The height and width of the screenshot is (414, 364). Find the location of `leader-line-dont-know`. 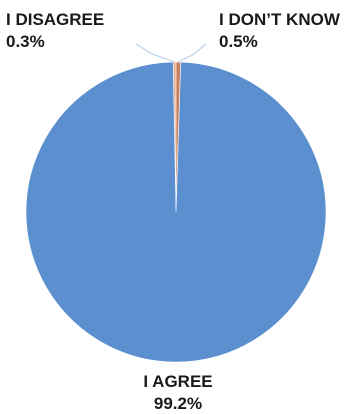

leader-line-dont-know is located at coordinates (192, 53).